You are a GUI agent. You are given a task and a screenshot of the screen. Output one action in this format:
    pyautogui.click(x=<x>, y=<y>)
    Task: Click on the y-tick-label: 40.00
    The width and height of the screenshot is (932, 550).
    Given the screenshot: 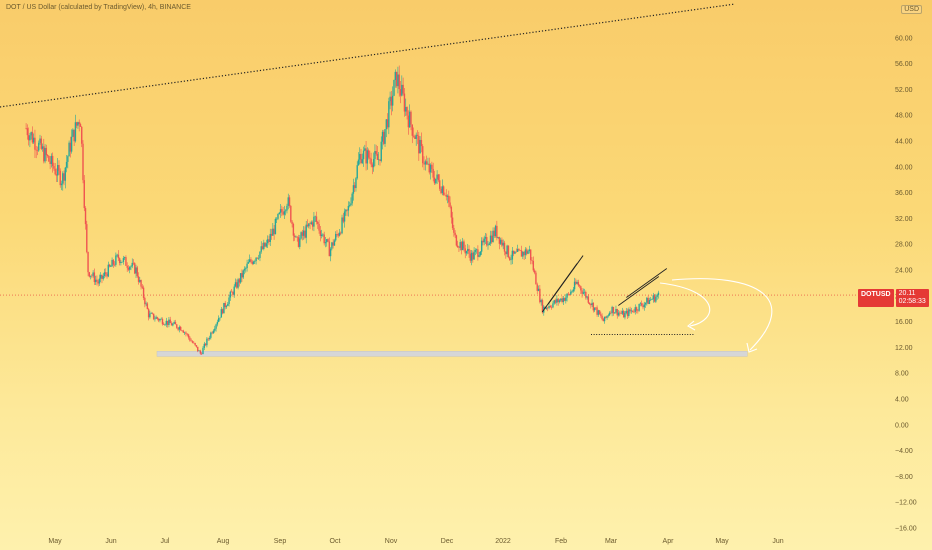 What is the action you would take?
    pyautogui.click(x=904, y=167)
    